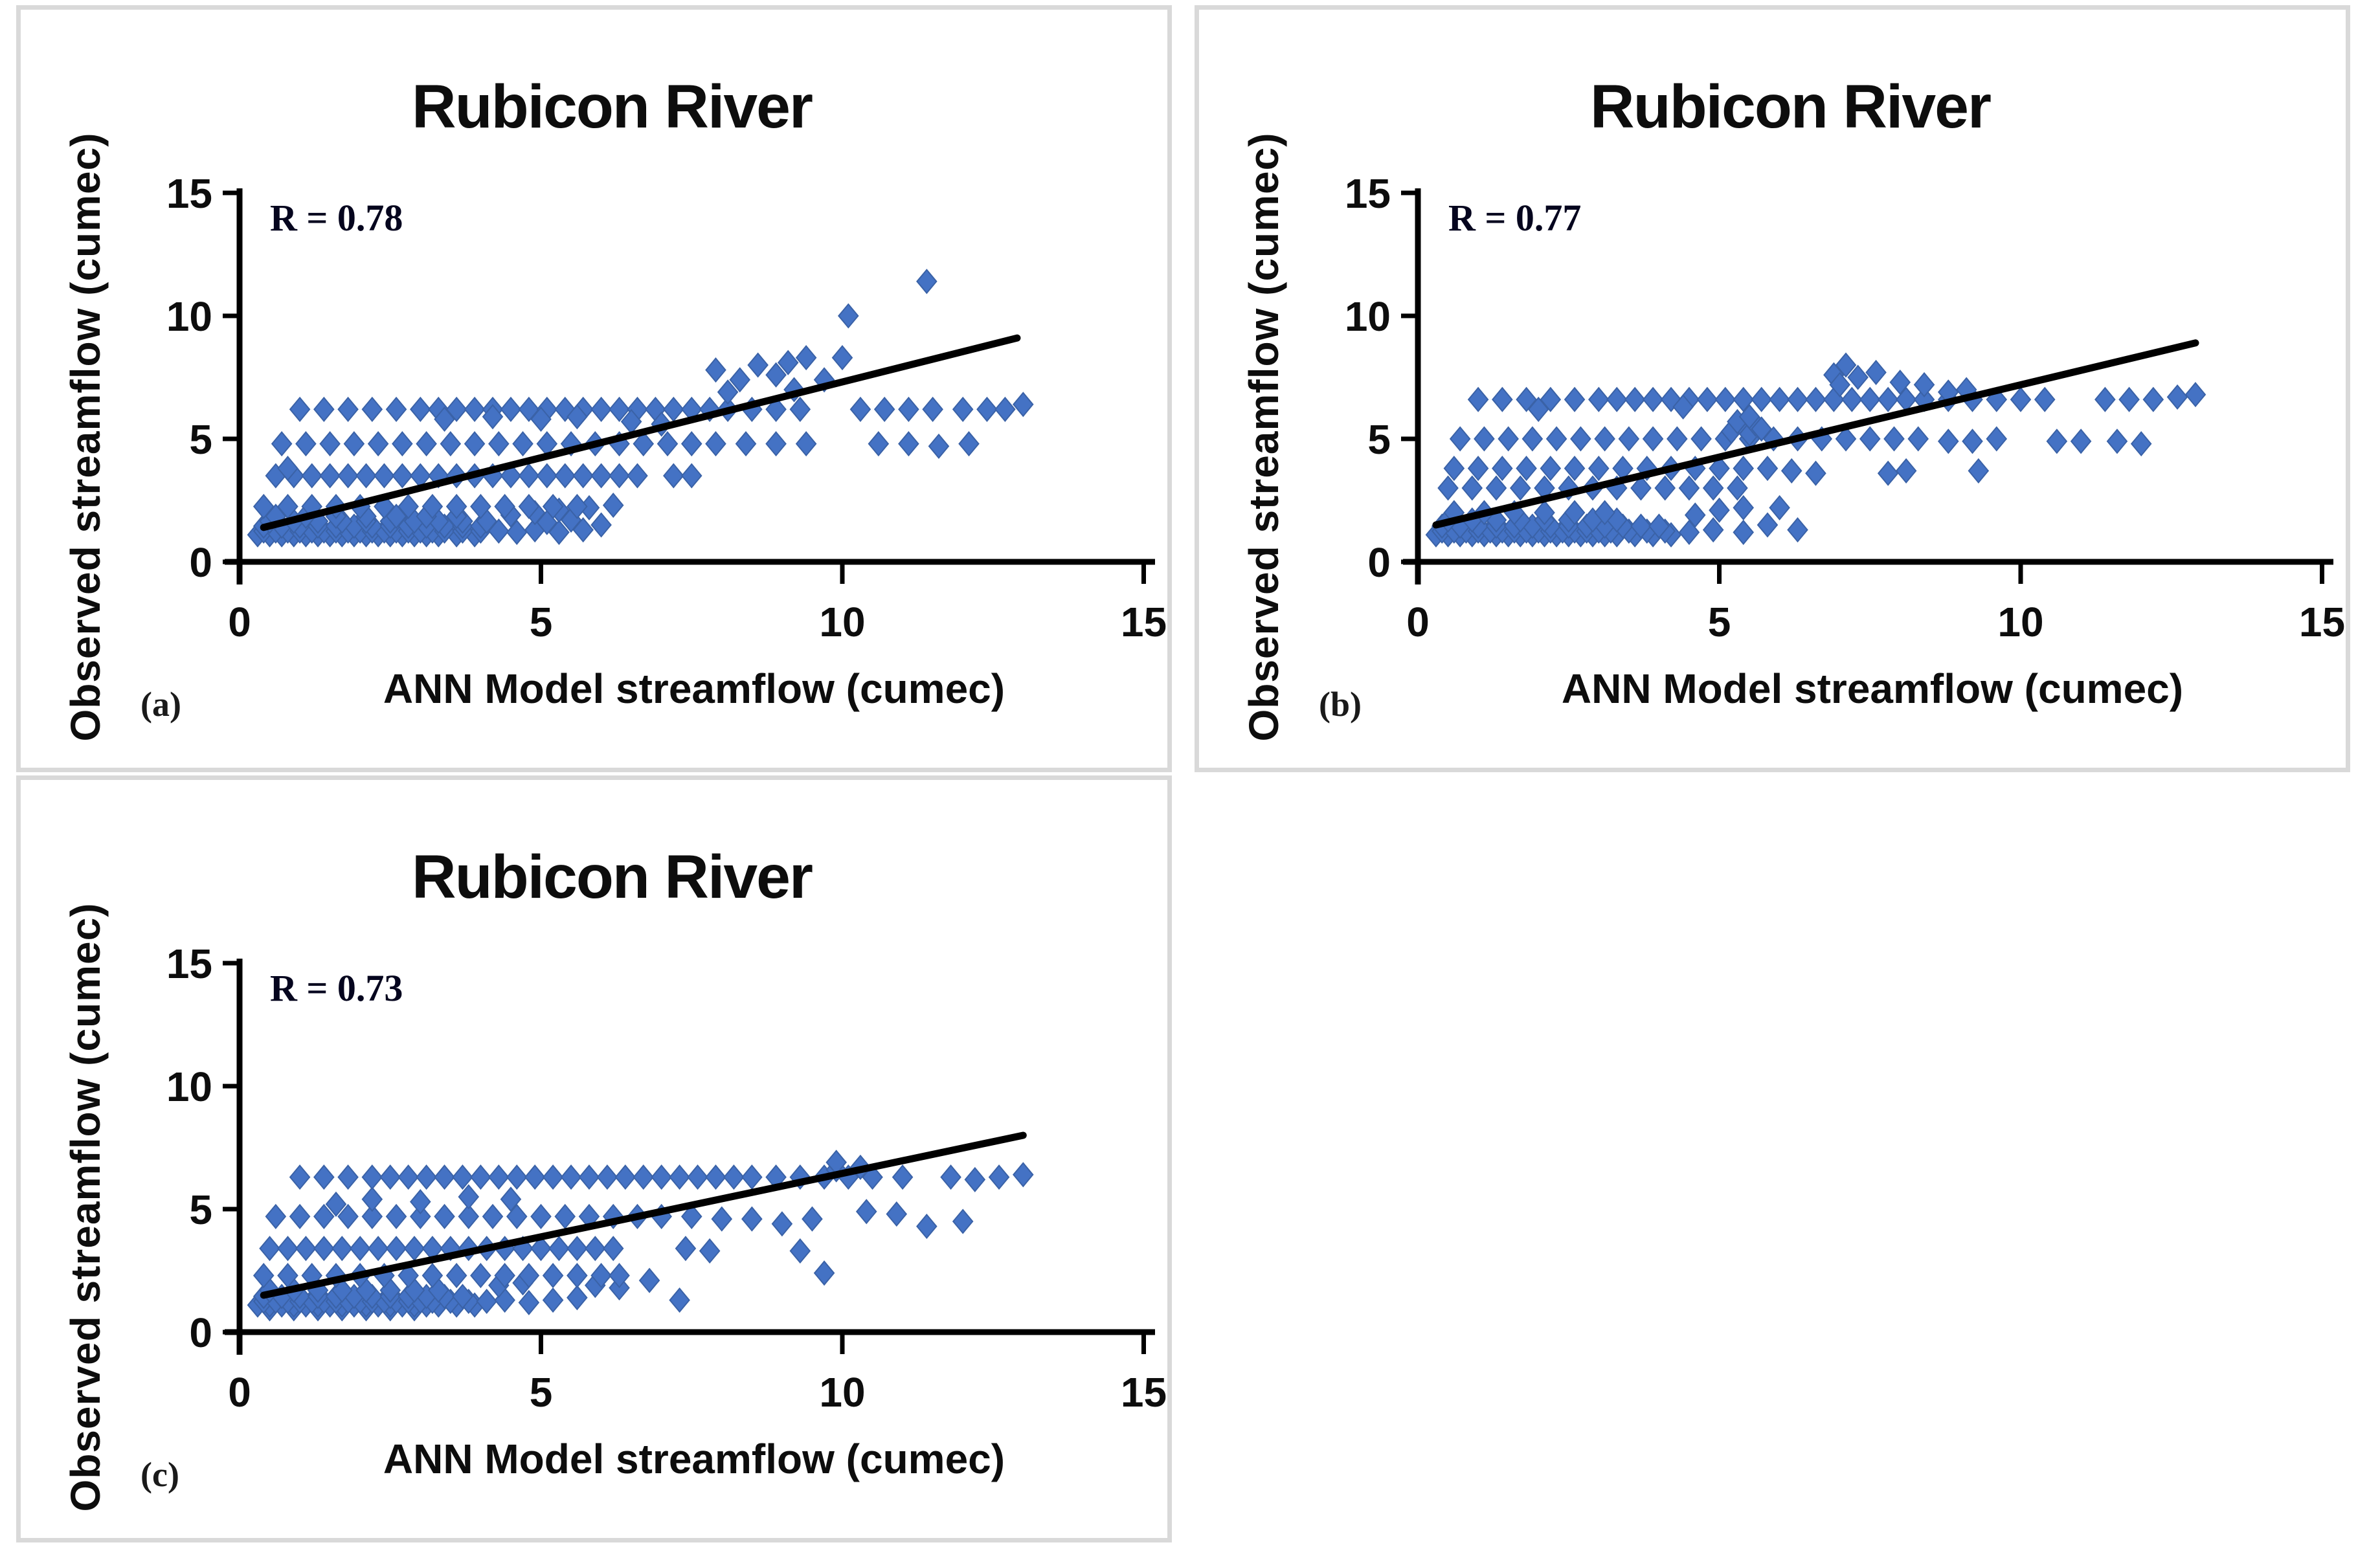  Describe the element at coordinates (189, 194) in the screenshot. I see `y-tick-label: 15` at that location.